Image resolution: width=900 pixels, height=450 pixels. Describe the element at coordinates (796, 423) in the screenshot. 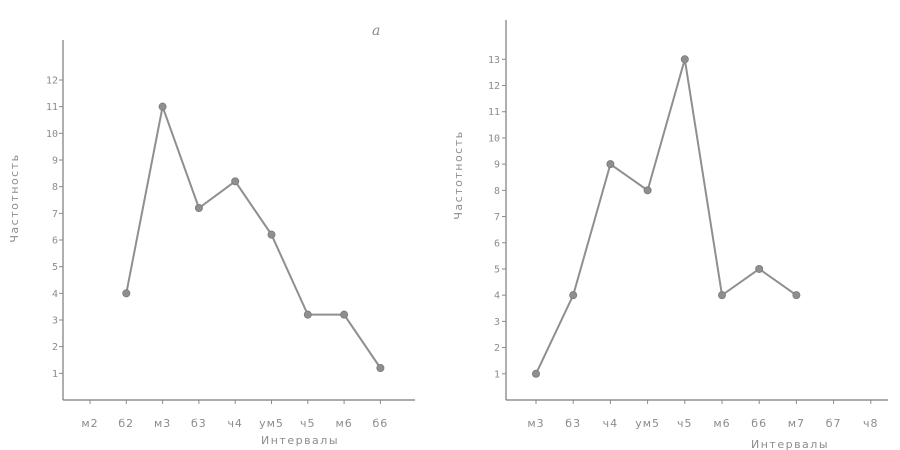

I see `x-tick-label: м7` at that location.